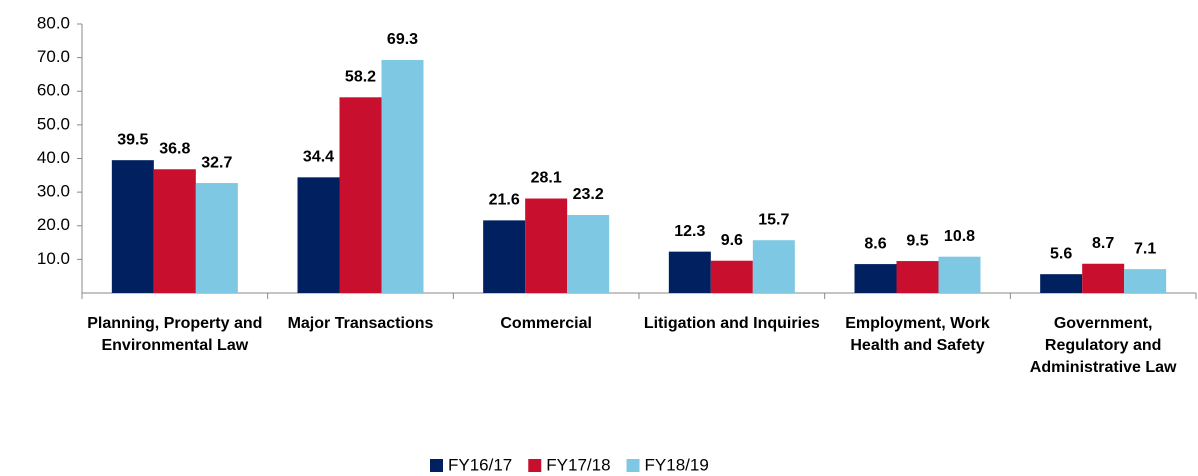 This screenshot has height=476, width=1198. I want to click on y-tick-label: 80.0, so click(53, 22).